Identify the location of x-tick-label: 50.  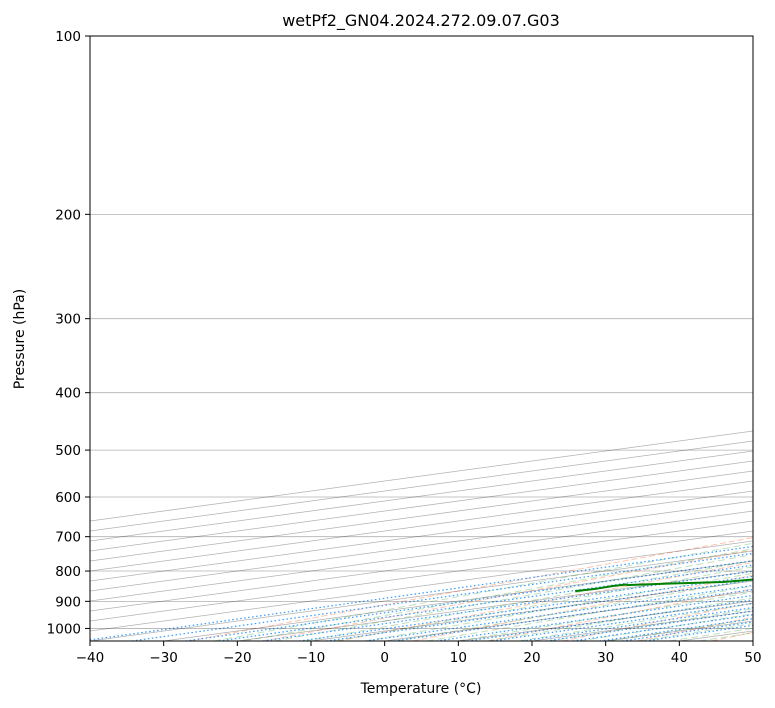
(752, 658).